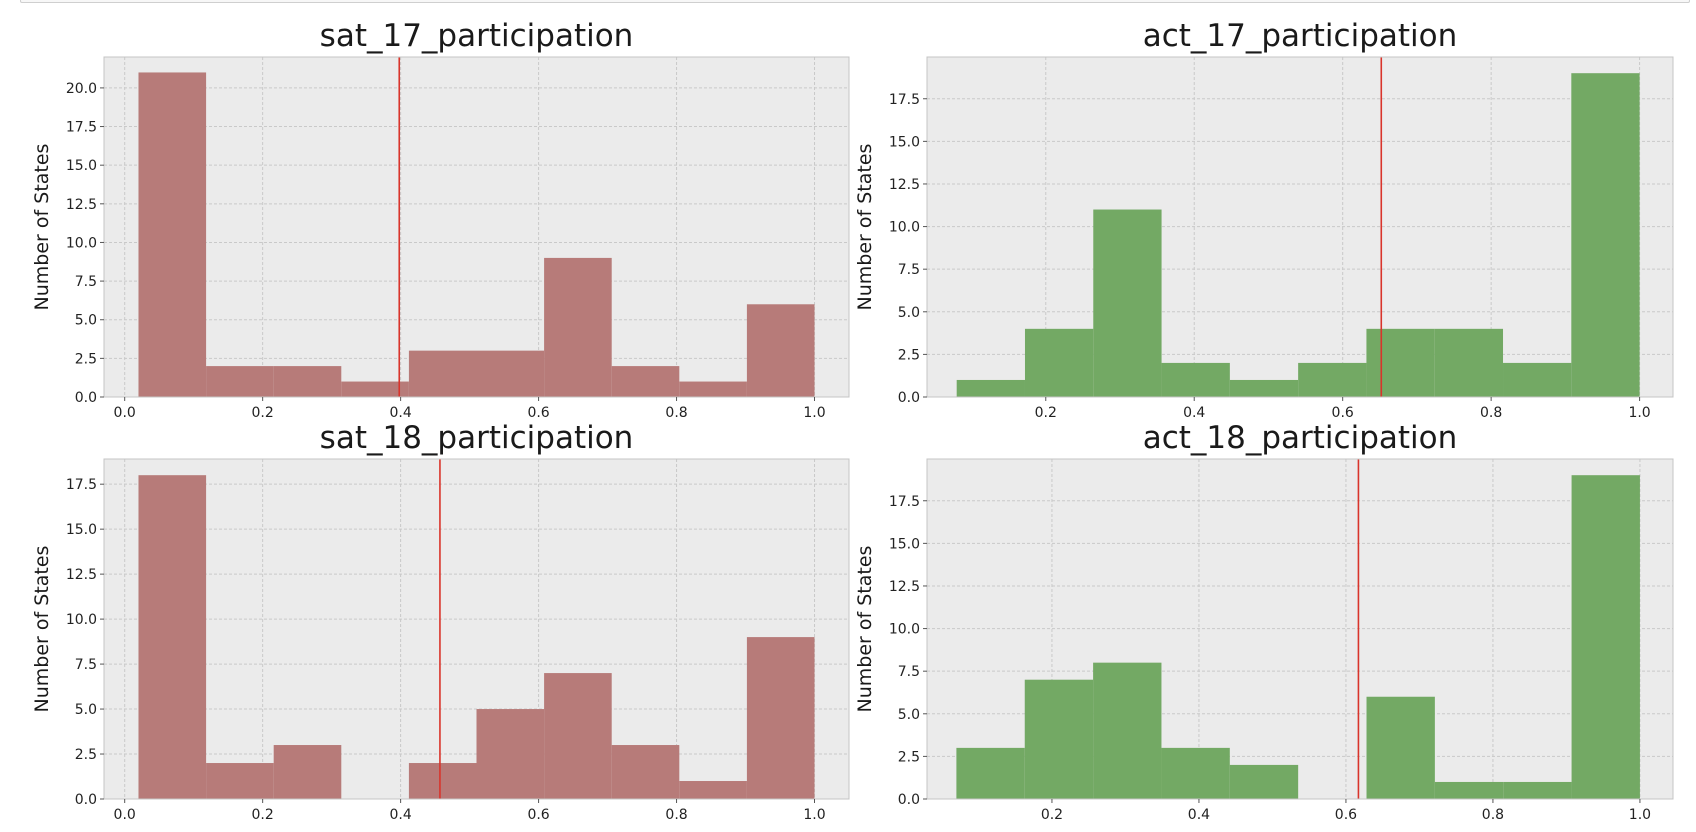 The width and height of the screenshot is (1696, 832). Describe the element at coordinates (81, 89) in the screenshot. I see `y-tick-label: 20.0` at that location.